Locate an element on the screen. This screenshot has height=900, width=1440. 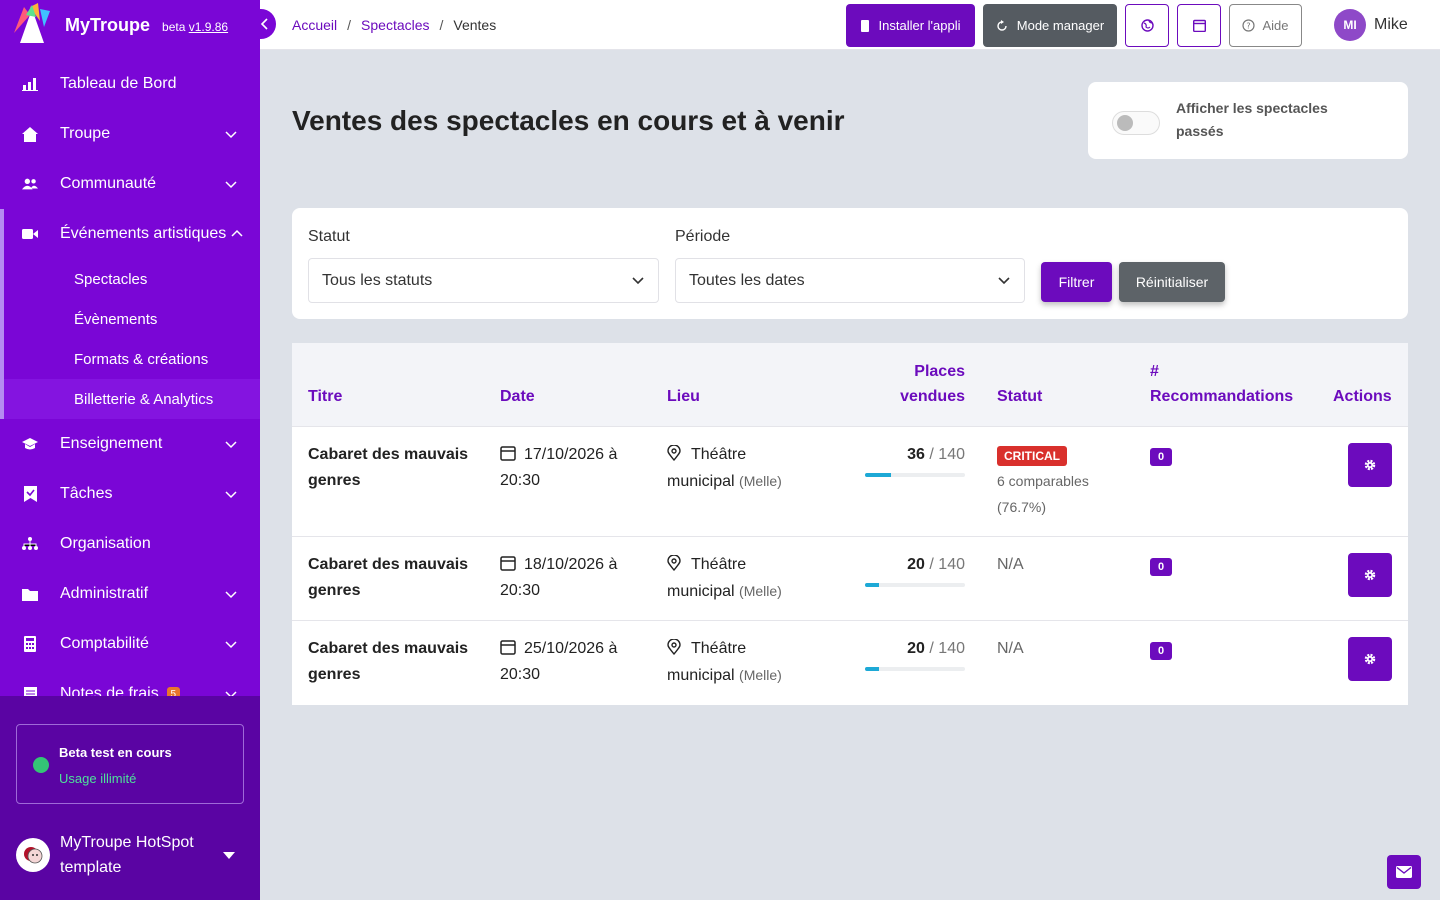
breadcrumb-current: Ventes is located at coordinates (475, 25).